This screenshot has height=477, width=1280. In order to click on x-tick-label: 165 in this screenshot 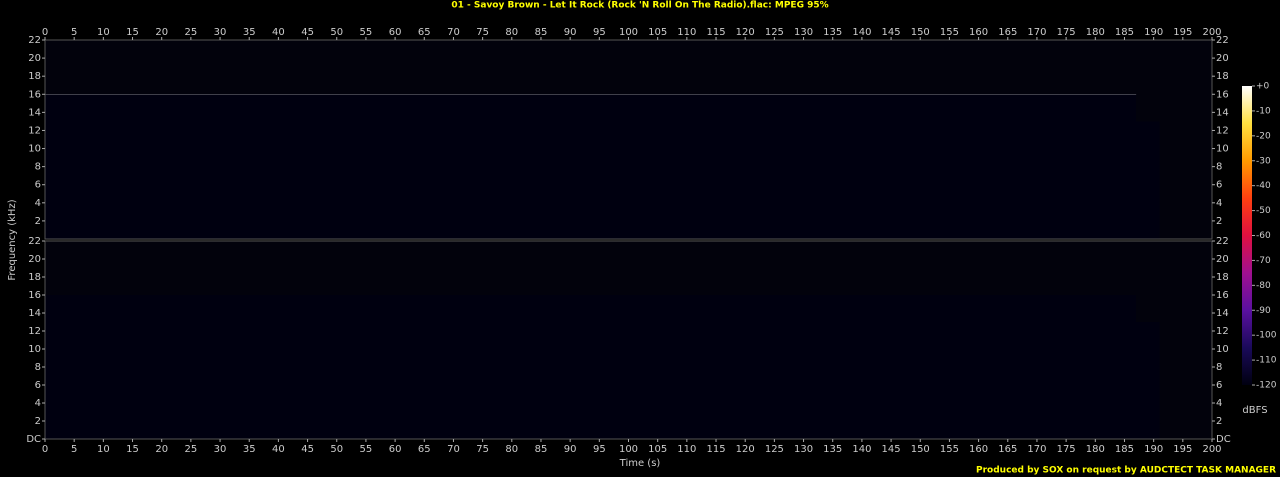, I will do `click(1007, 449)`.